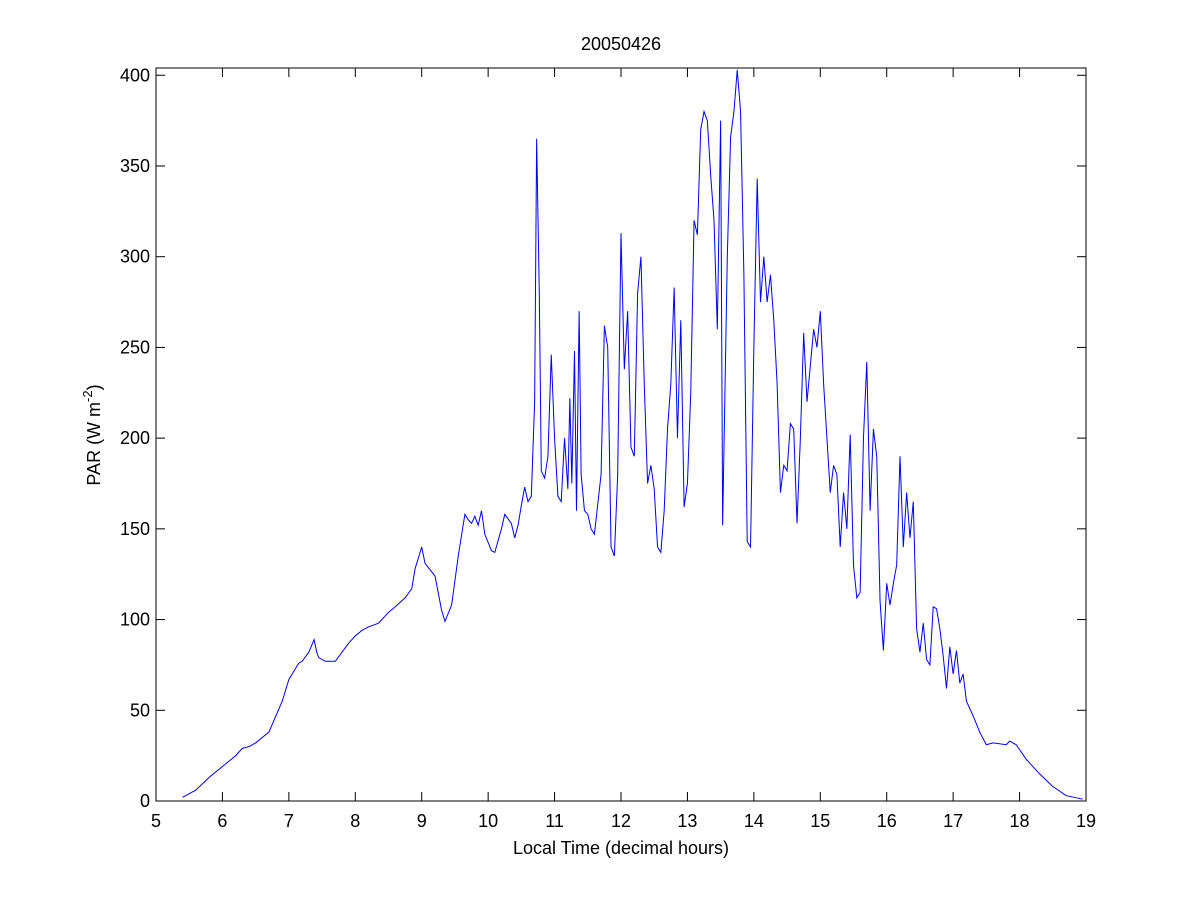 This screenshot has width=1200, height=905. I want to click on y-tick-label: 50, so click(140, 710).